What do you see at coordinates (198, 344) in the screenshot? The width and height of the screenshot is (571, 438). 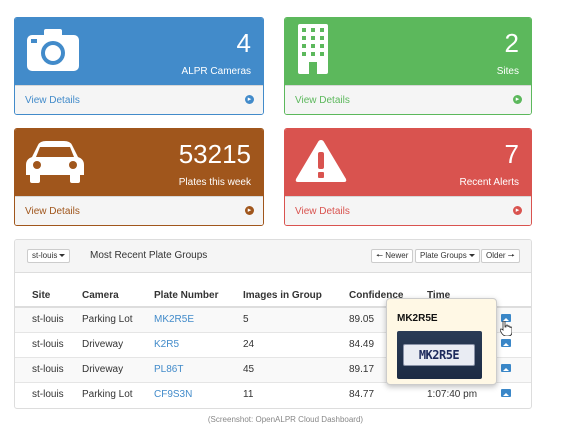 I see `cell-plate-link: K2R5` at bounding box center [198, 344].